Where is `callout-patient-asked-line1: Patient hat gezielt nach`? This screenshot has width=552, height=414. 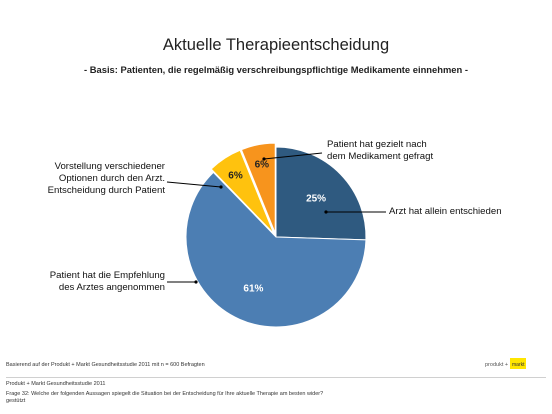
callout-patient-asked-line1: Patient hat gezielt nach is located at coordinates (377, 144).